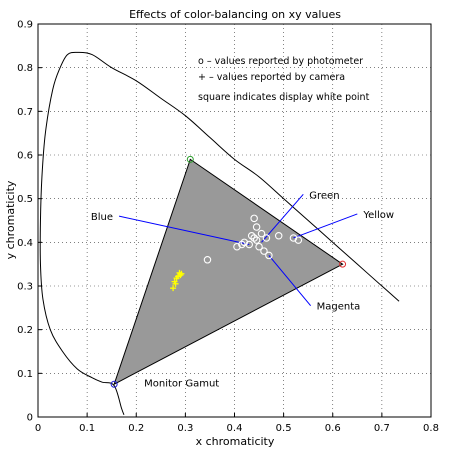 This screenshot has width=471, height=453. Describe the element at coordinates (38, 428) in the screenshot. I see `x-tick-label: 0` at that location.